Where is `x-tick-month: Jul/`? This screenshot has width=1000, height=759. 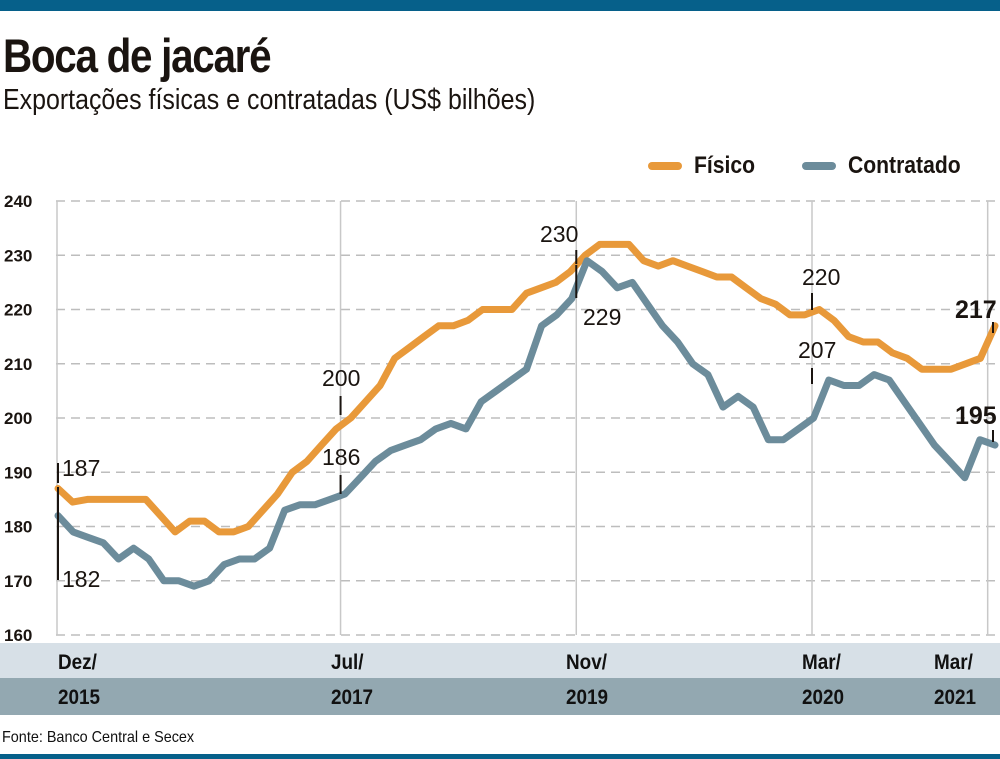 x-tick-month: Jul/ is located at coordinates (347, 662).